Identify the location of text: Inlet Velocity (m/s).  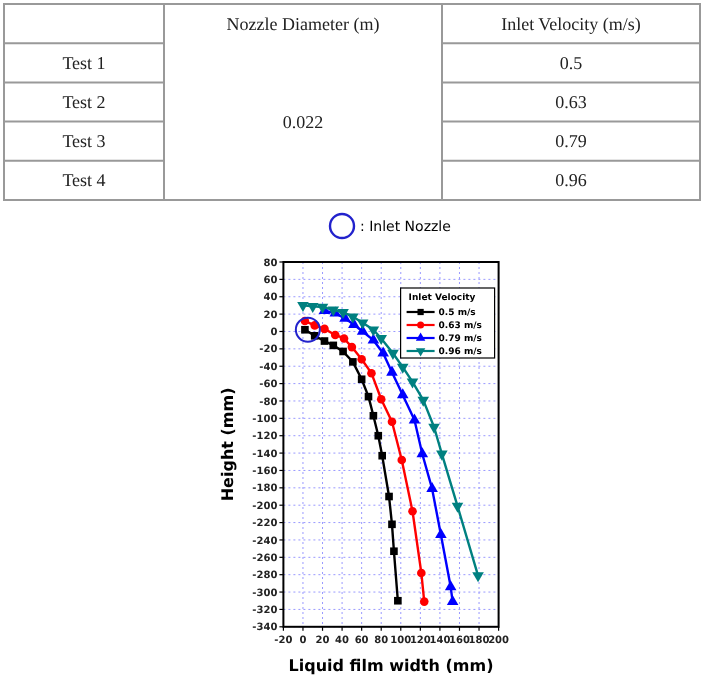
(571, 23).